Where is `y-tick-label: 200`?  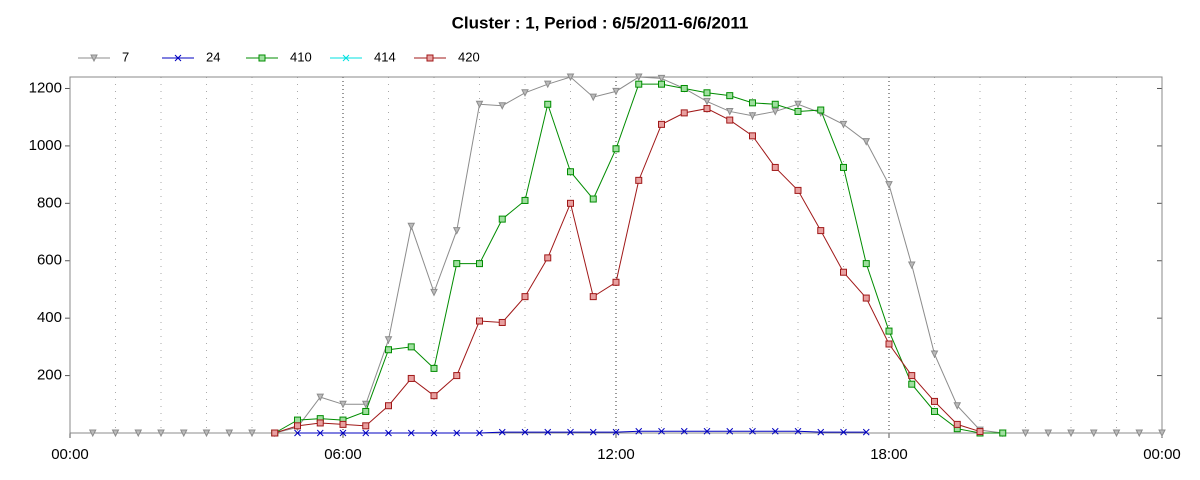 y-tick-label: 200 is located at coordinates (49, 375).